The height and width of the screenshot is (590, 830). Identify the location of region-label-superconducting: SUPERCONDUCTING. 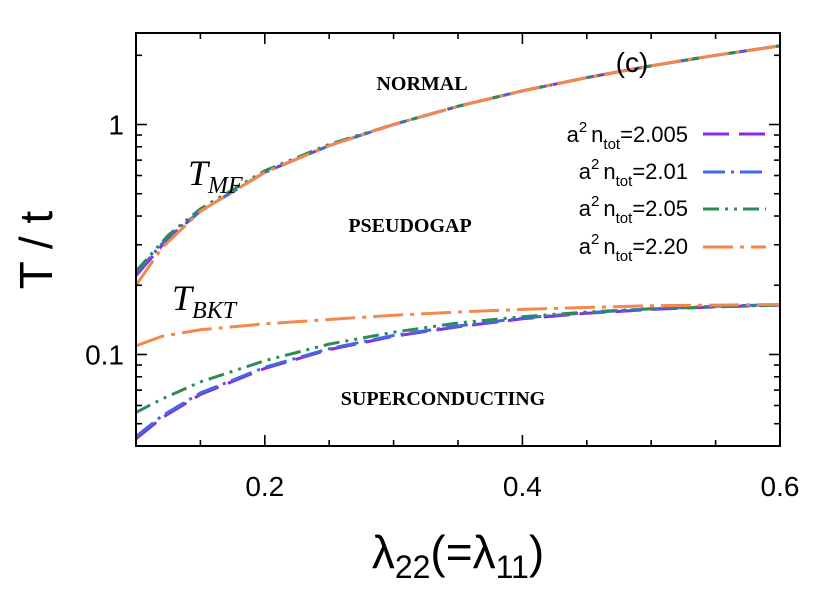
(443, 399).